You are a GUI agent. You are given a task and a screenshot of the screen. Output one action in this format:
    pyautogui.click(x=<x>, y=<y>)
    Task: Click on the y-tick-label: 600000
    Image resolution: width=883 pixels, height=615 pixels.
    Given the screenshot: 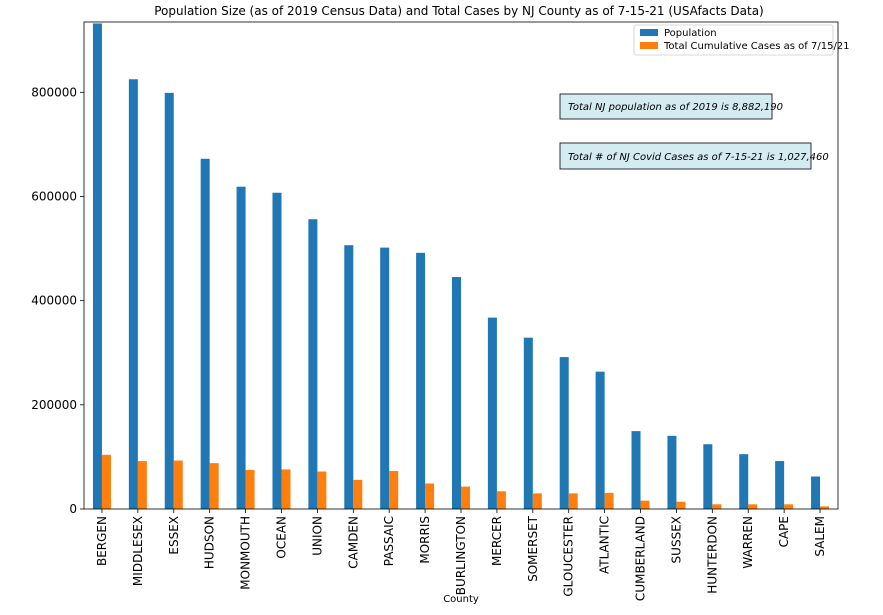 What is the action you would take?
    pyautogui.click(x=54, y=196)
    